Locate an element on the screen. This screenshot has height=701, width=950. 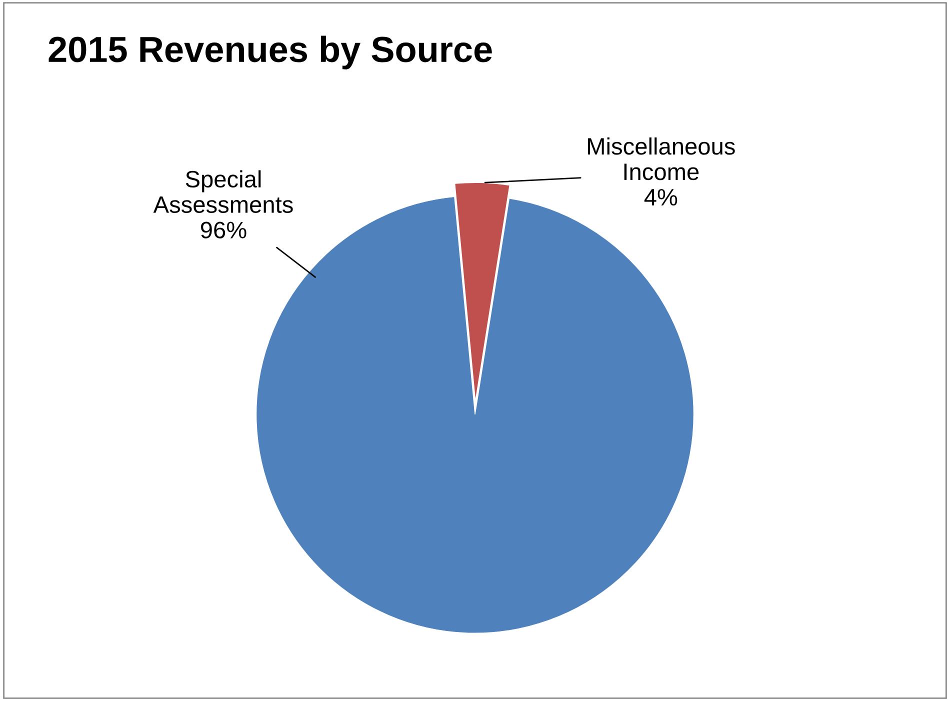
data-label: 4% is located at coordinates (661, 197).